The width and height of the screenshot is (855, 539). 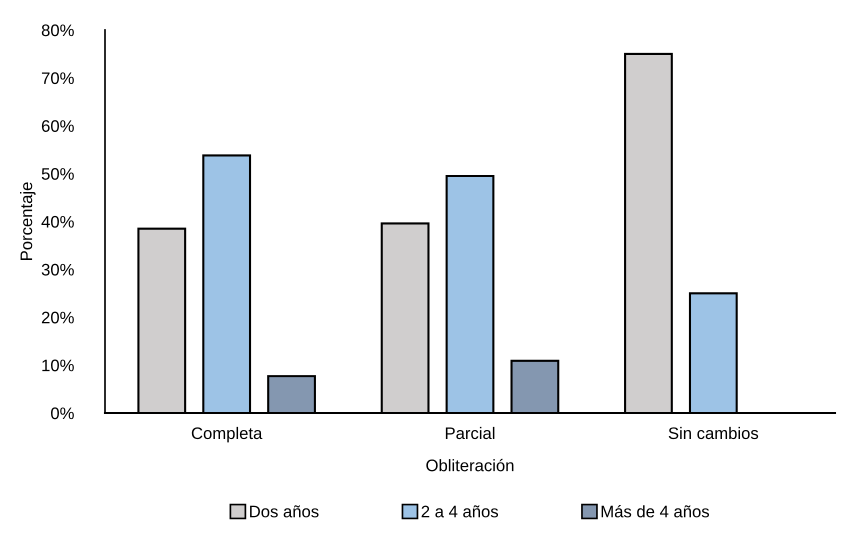 What do you see at coordinates (284, 511) in the screenshot?
I see `legend-label: Dos años` at bounding box center [284, 511].